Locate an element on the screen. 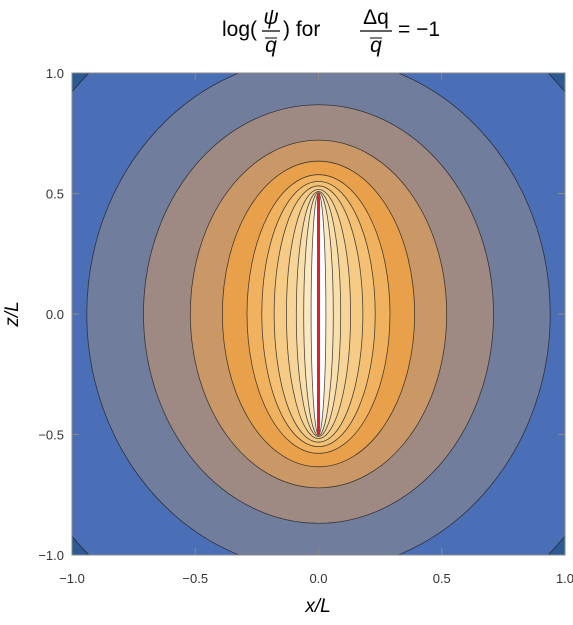  title-part: ) for is located at coordinates (301, 29).